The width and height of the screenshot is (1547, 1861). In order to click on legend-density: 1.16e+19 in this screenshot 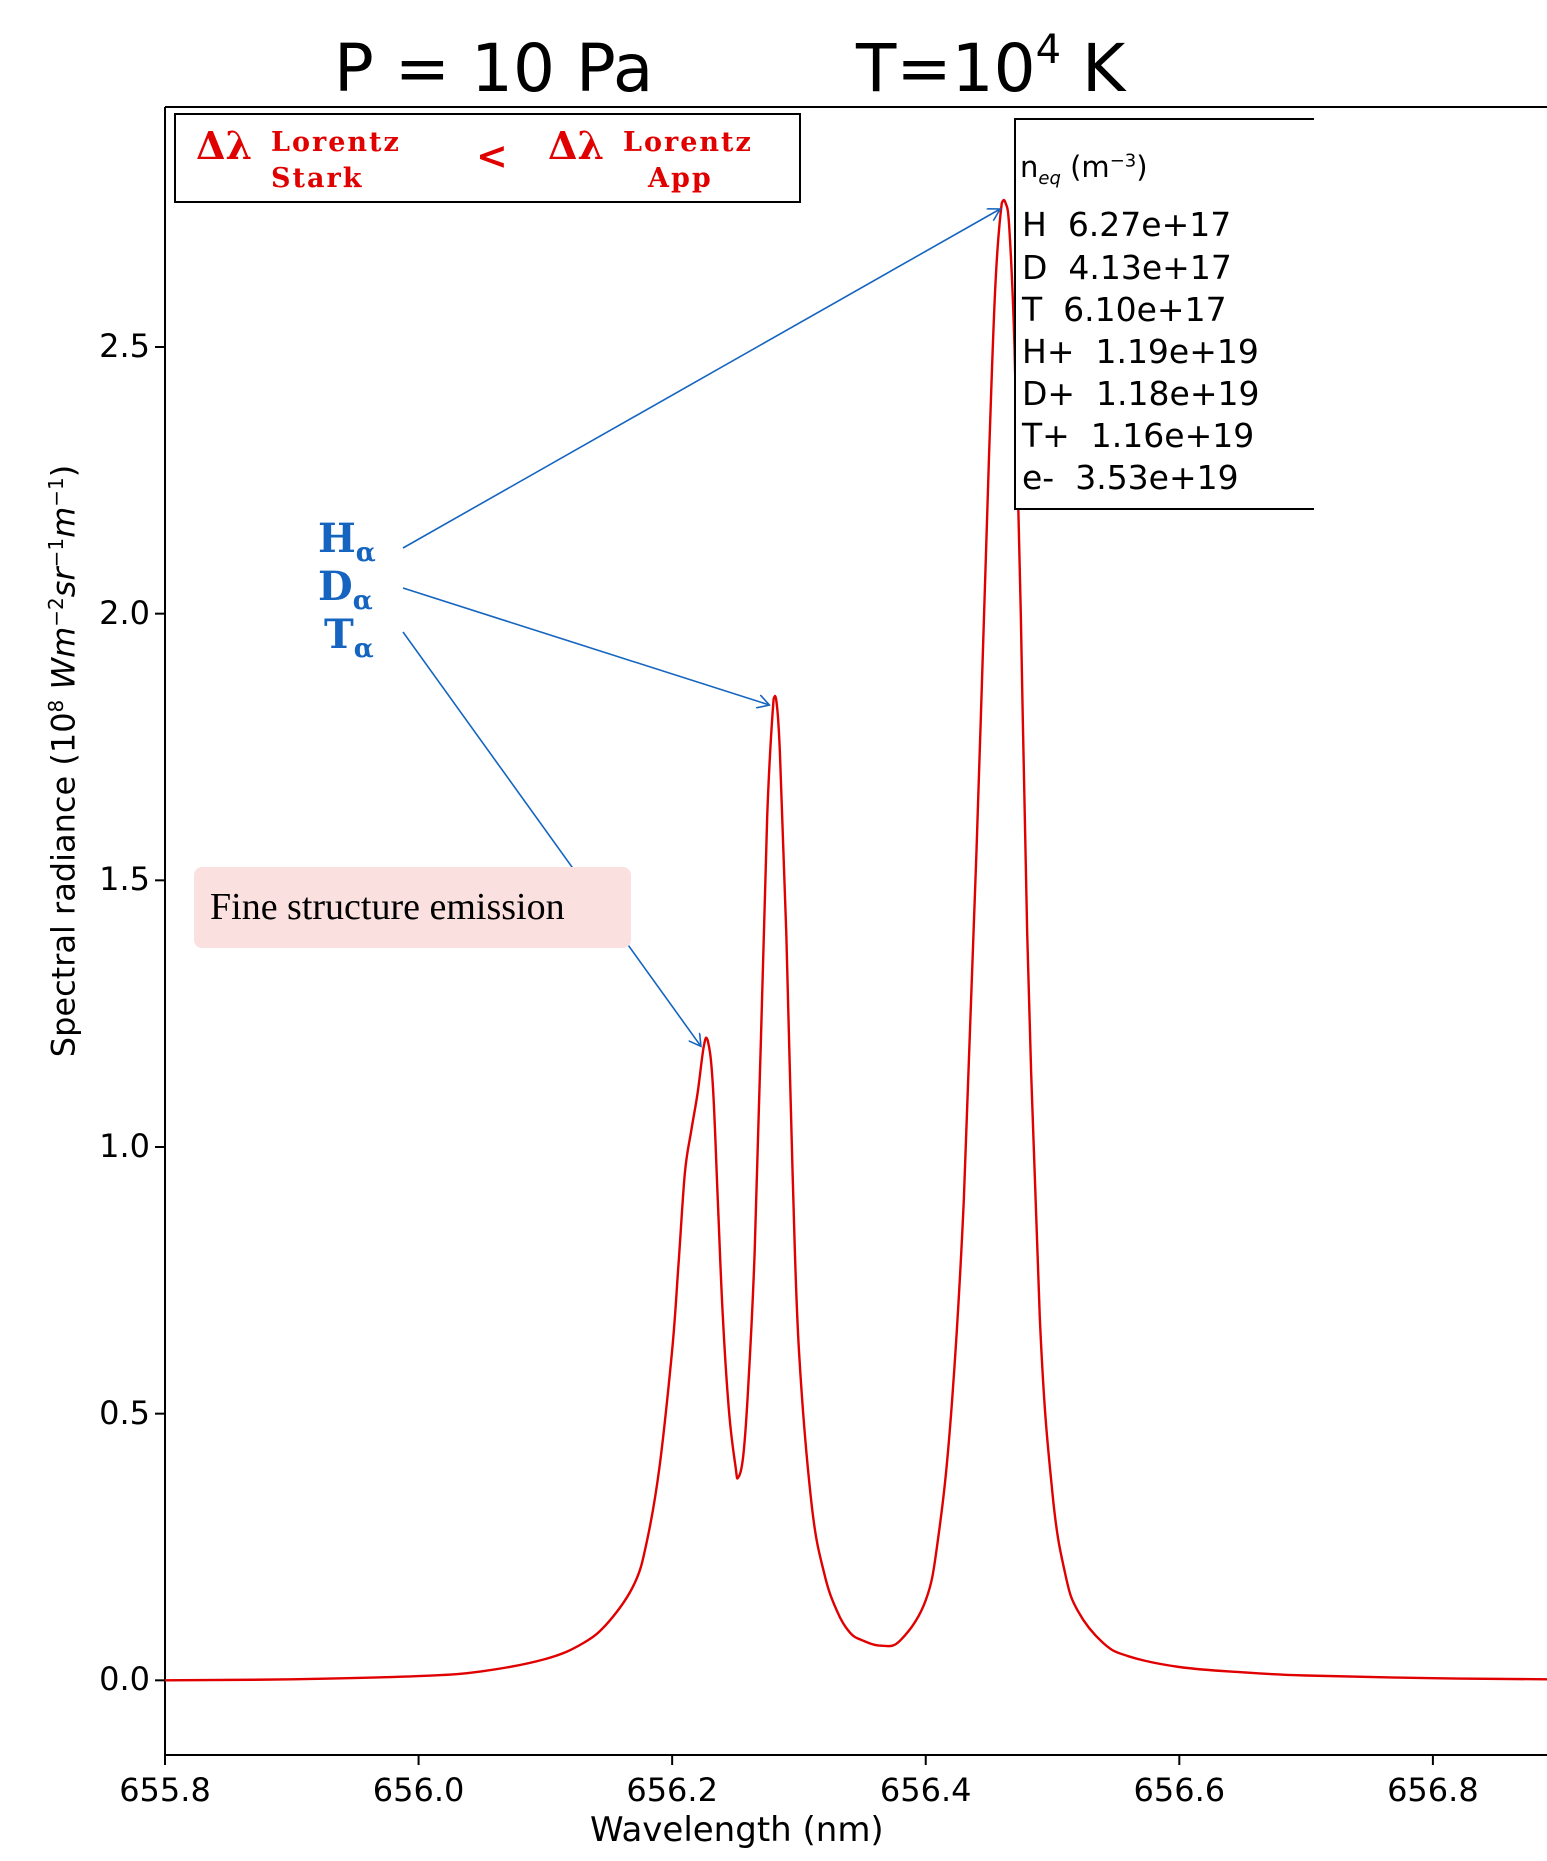, I will do `click(1172, 435)`.